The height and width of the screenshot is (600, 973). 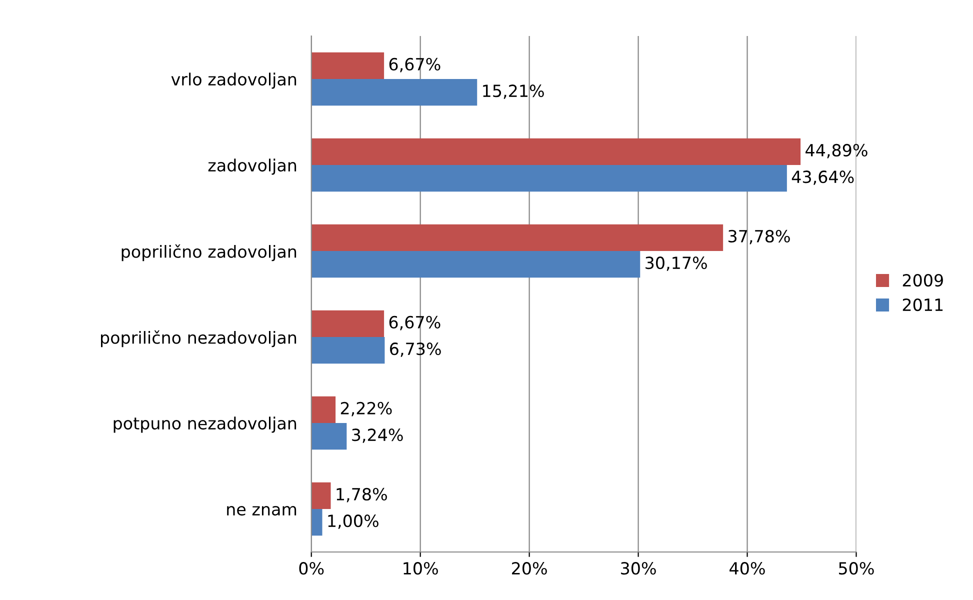 What do you see at coordinates (513, 91) in the screenshot?
I see `data-label: 15,21%` at bounding box center [513, 91].